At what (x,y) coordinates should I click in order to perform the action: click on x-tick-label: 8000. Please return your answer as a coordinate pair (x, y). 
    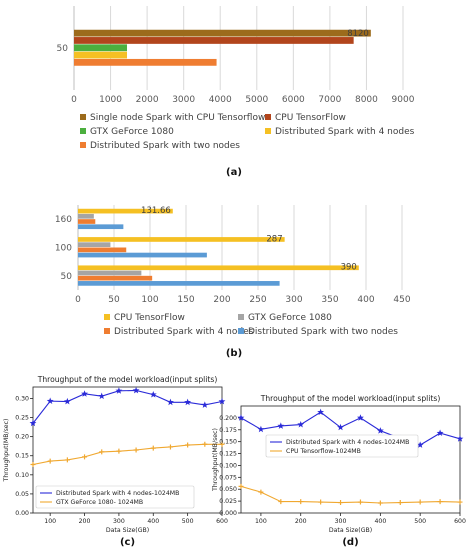
    Looking at the image, I should click on (366, 100).